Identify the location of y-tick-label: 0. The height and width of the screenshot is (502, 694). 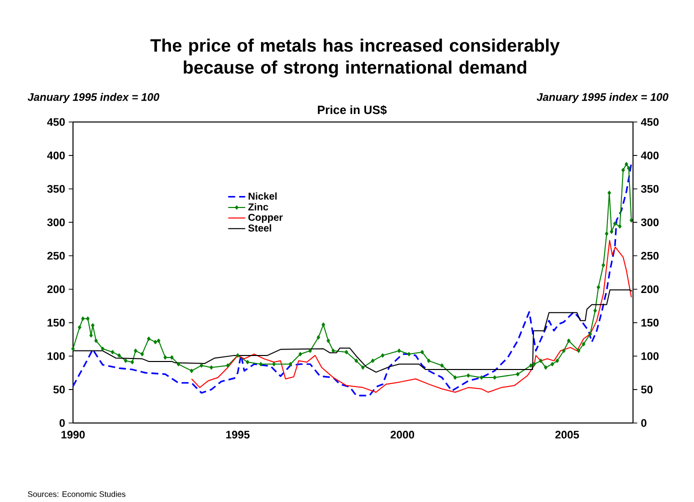
(62, 423).